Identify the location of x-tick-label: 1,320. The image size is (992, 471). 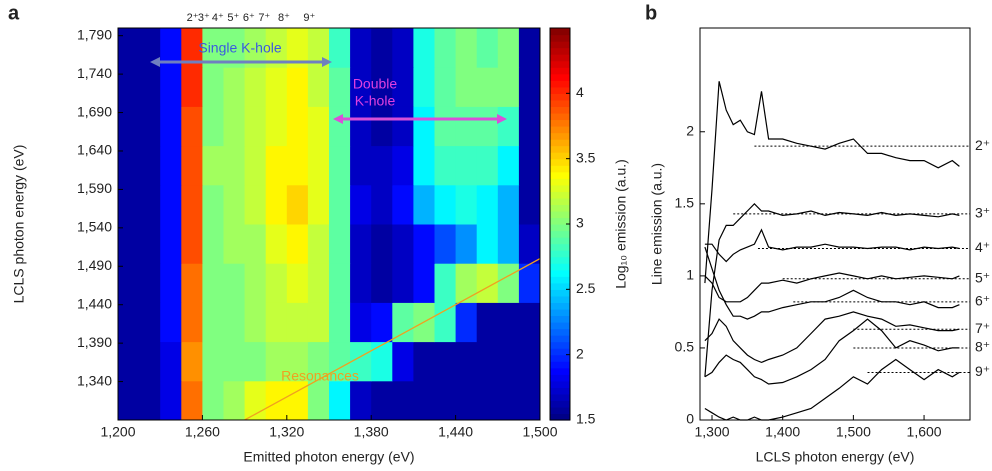
(286, 432).